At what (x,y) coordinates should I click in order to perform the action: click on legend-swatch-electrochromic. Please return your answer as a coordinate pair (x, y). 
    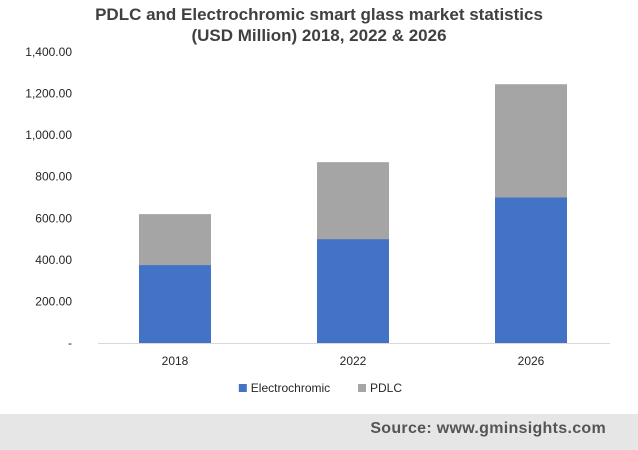
    Looking at the image, I should click on (242, 388).